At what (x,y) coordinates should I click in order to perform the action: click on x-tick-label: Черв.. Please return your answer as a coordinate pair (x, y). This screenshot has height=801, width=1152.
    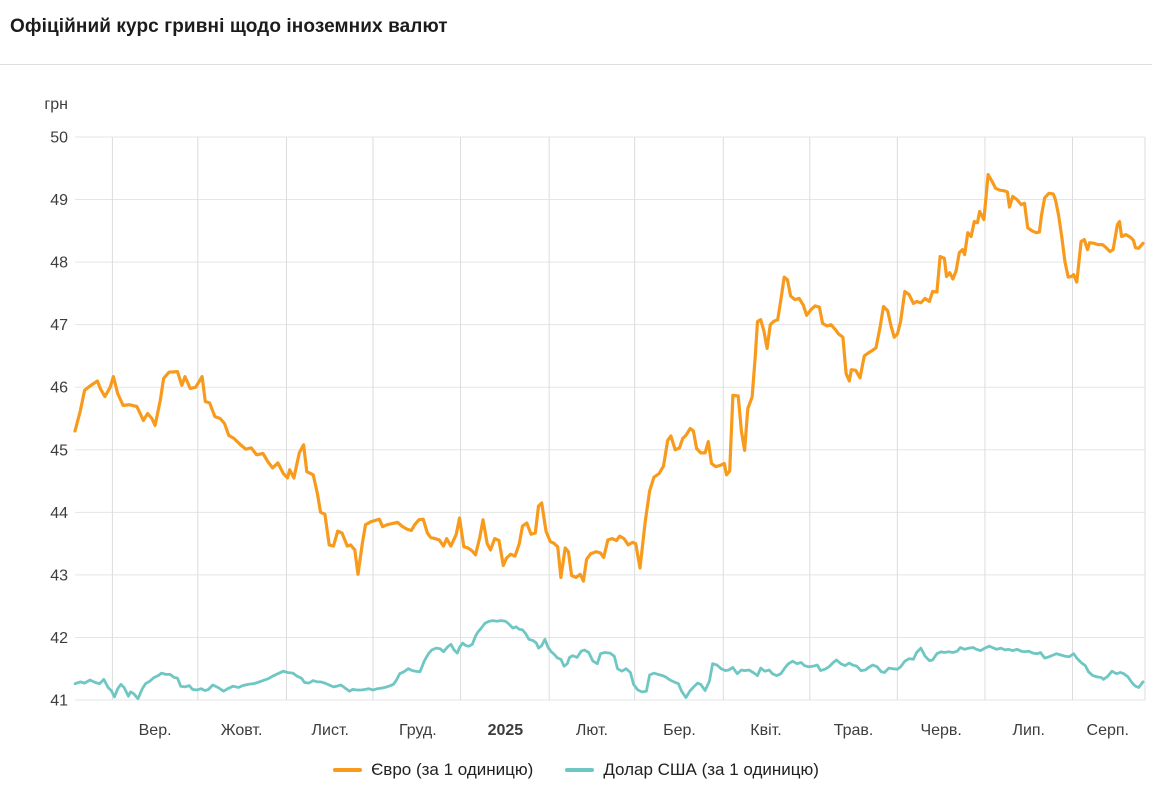
    Looking at the image, I should click on (940, 730).